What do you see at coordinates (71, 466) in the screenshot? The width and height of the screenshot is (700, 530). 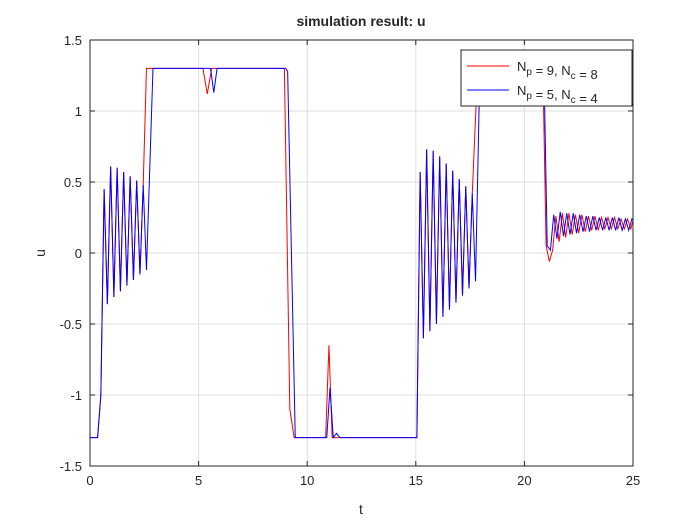 I see `y-tick-label: -1.5` at bounding box center [71, 466].